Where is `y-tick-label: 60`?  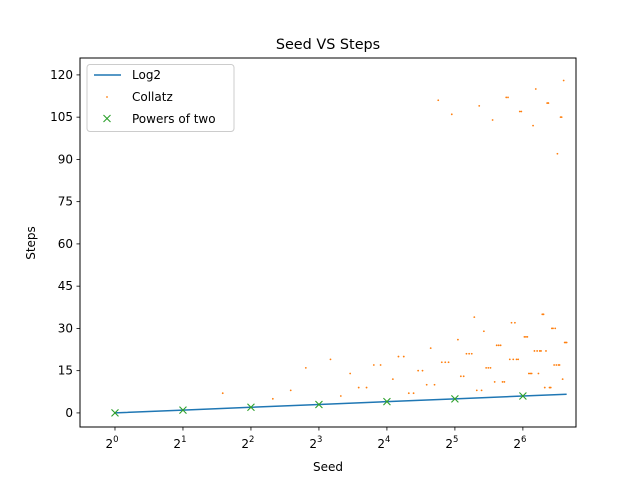 y-tick-label: 60 is located at coordinates (65, 244).